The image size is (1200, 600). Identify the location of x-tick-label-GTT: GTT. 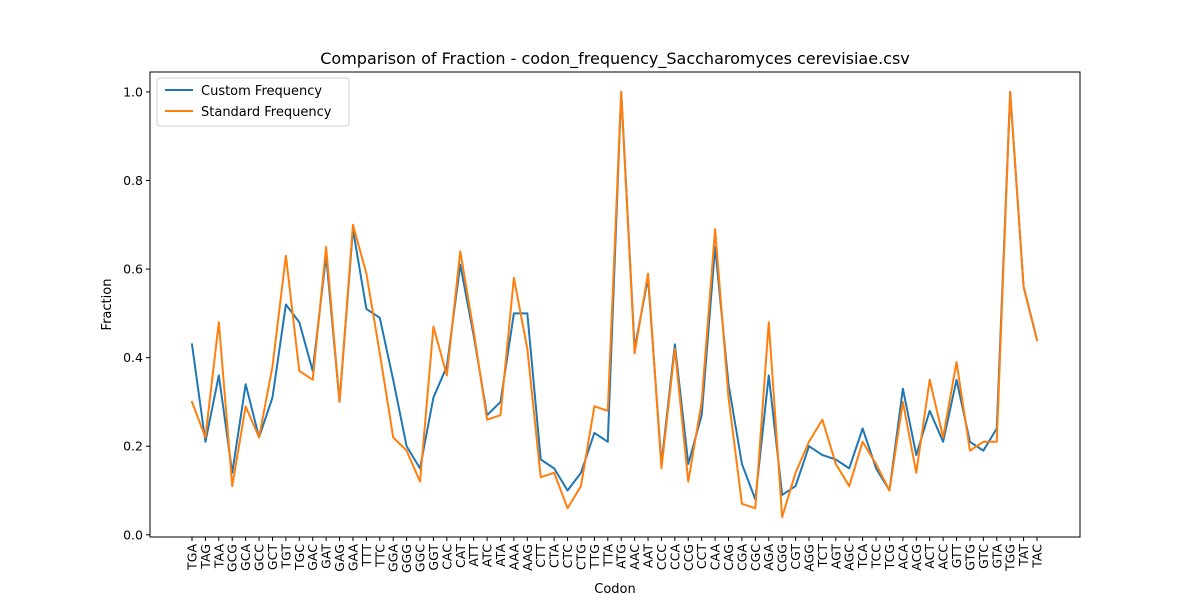
(956, 556).